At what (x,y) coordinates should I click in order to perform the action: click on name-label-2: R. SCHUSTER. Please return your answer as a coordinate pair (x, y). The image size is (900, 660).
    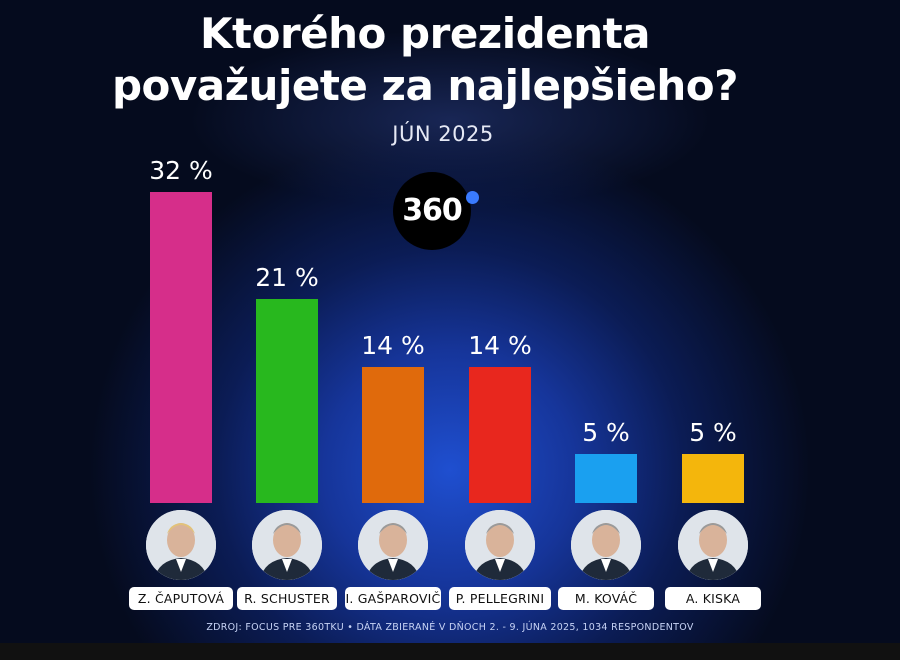
    Looking at the image, I should click on (287, 598).